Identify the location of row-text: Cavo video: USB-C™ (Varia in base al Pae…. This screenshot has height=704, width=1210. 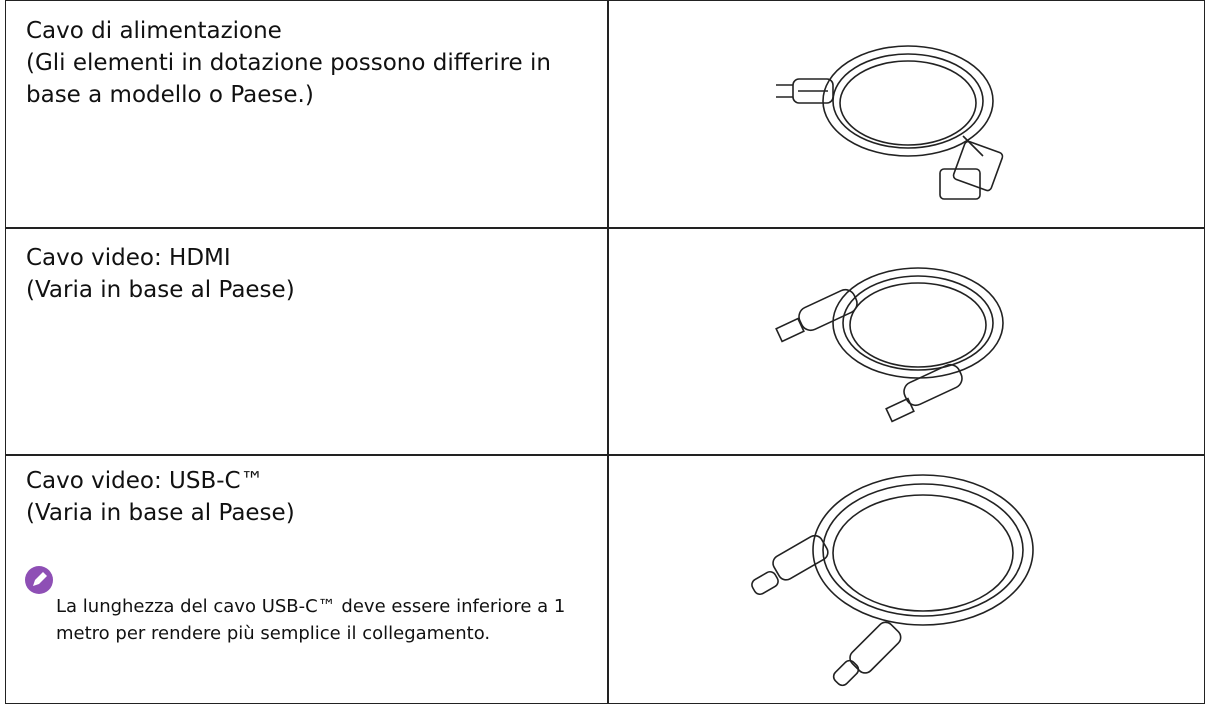
(311, 497).